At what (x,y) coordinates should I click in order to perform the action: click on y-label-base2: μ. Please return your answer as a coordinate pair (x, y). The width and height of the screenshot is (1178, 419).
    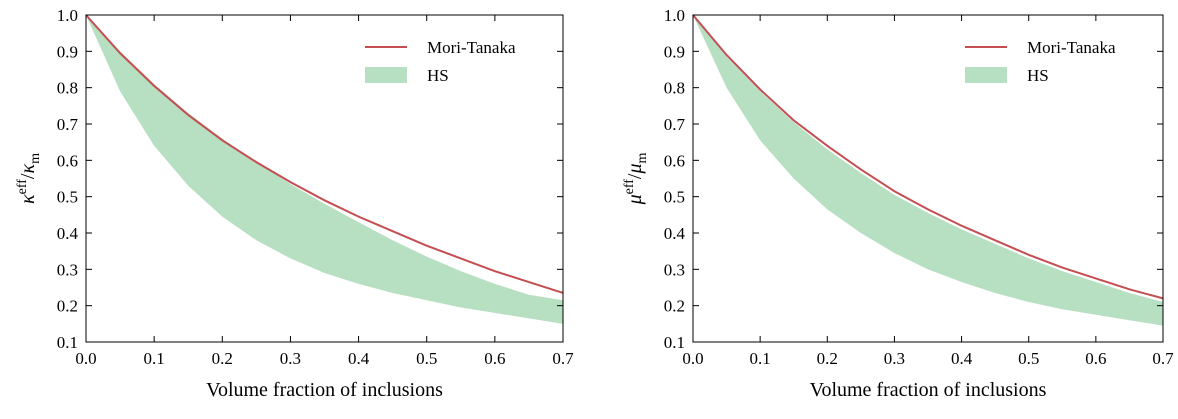
    Looking at the image, I should click on (635, 168).